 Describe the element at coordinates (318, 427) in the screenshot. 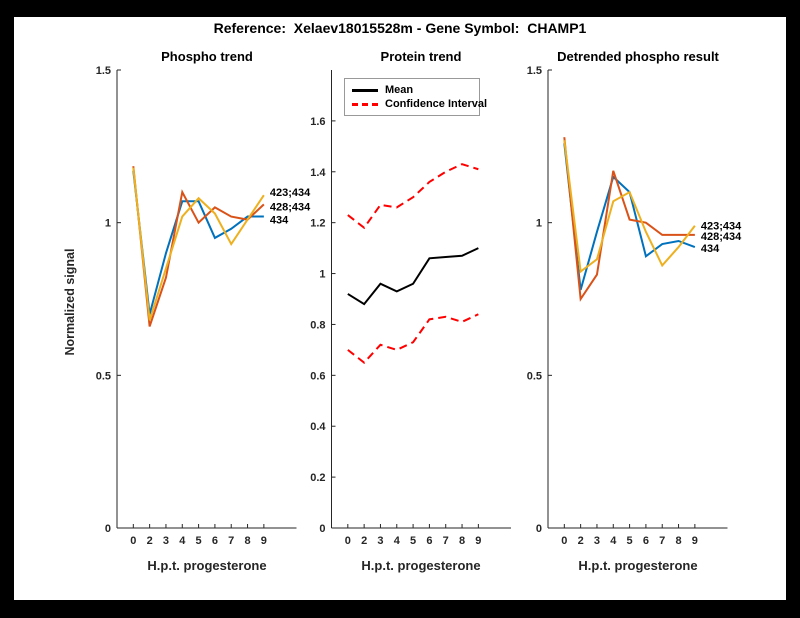

I see `y-tick-label: 0.4` at that location.